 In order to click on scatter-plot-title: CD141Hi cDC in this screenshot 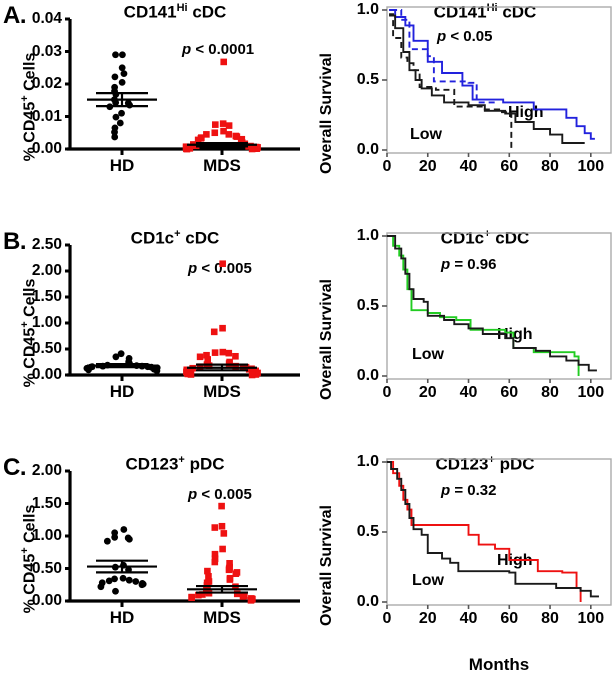, I will do `click(175, 12)`.